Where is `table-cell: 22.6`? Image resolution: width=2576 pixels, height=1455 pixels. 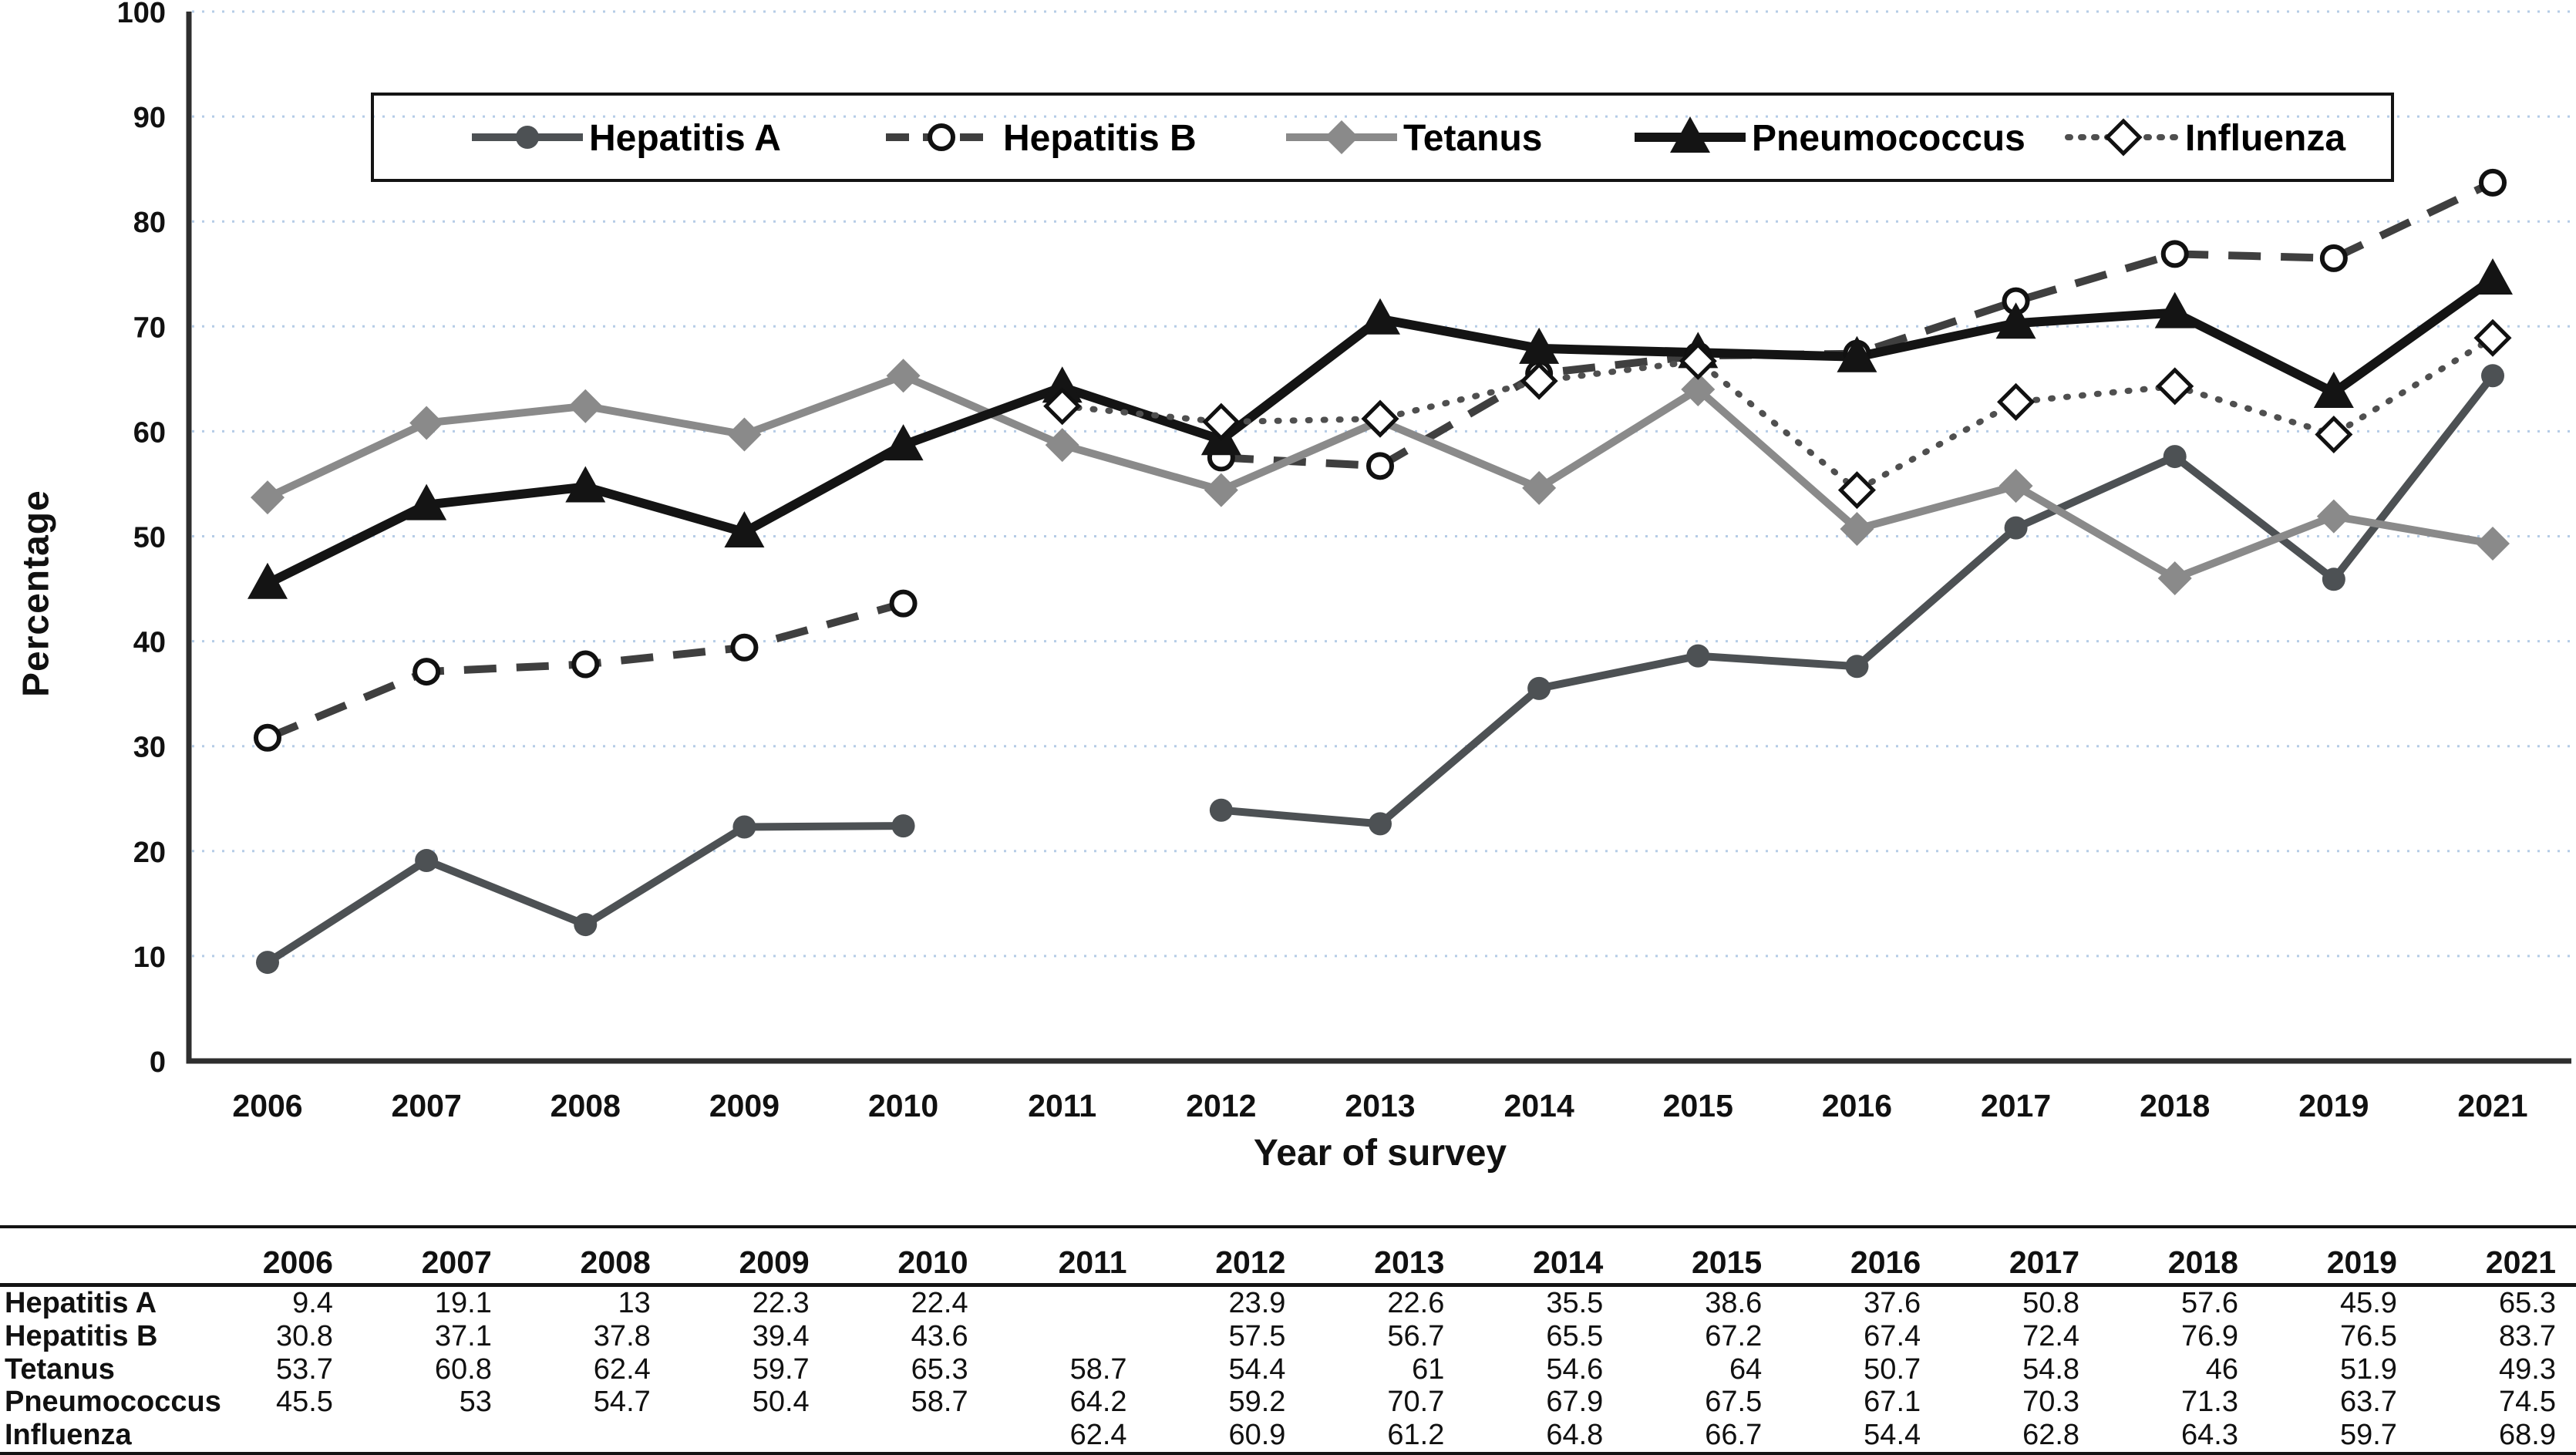 table-cell: 22.6 is located at coordinates (1416, 1303).